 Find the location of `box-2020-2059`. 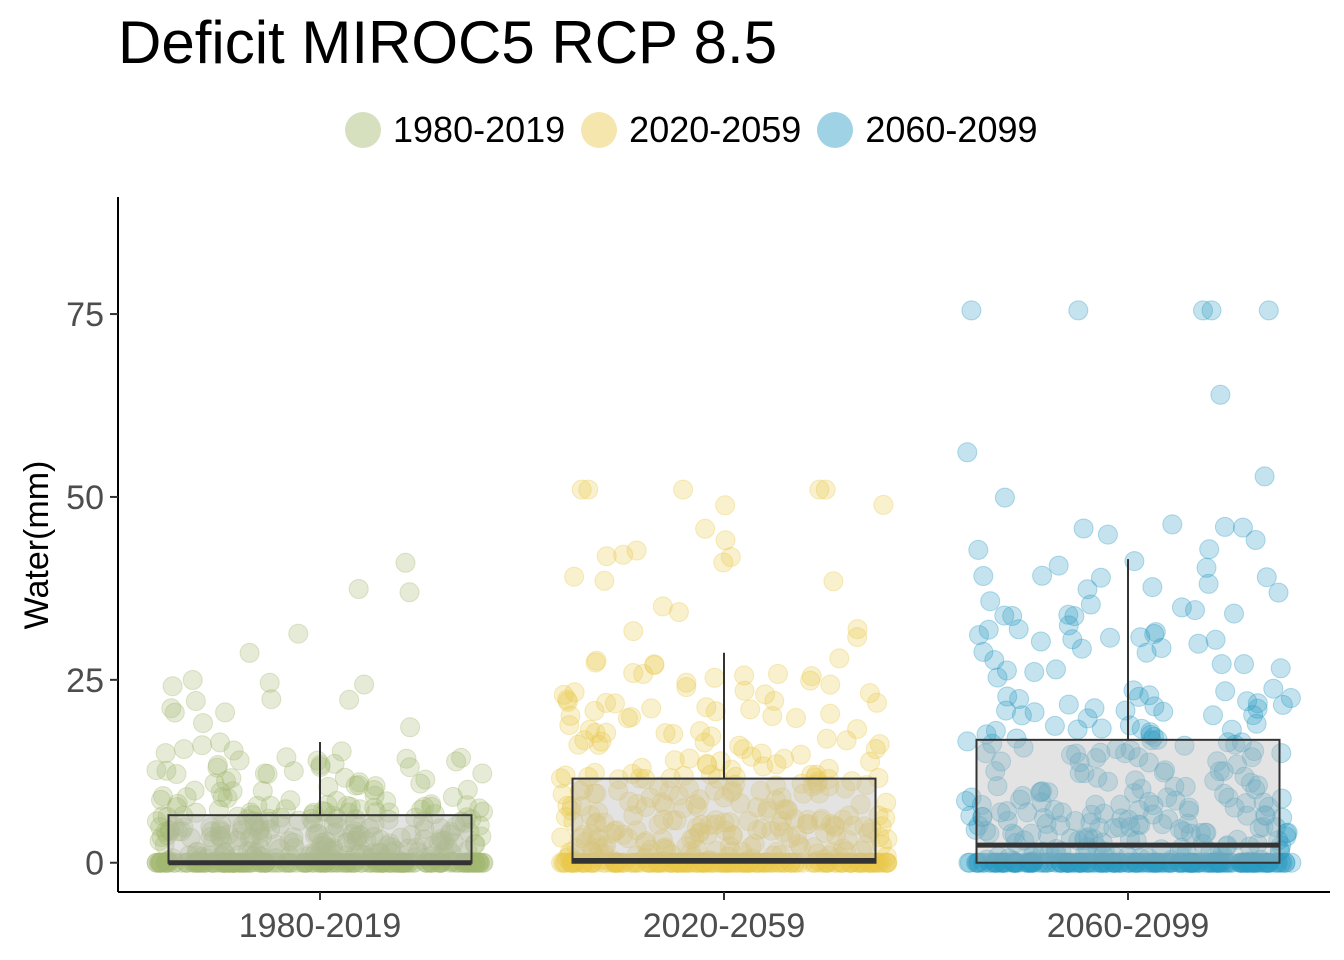

box-2020-2059 is located at coordinates (724, 820).